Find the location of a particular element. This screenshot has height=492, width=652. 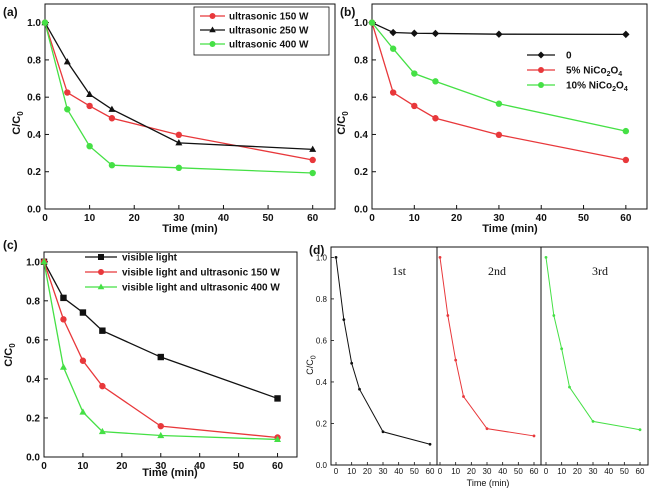

panel-a-series is located at coordinates (179, 97).